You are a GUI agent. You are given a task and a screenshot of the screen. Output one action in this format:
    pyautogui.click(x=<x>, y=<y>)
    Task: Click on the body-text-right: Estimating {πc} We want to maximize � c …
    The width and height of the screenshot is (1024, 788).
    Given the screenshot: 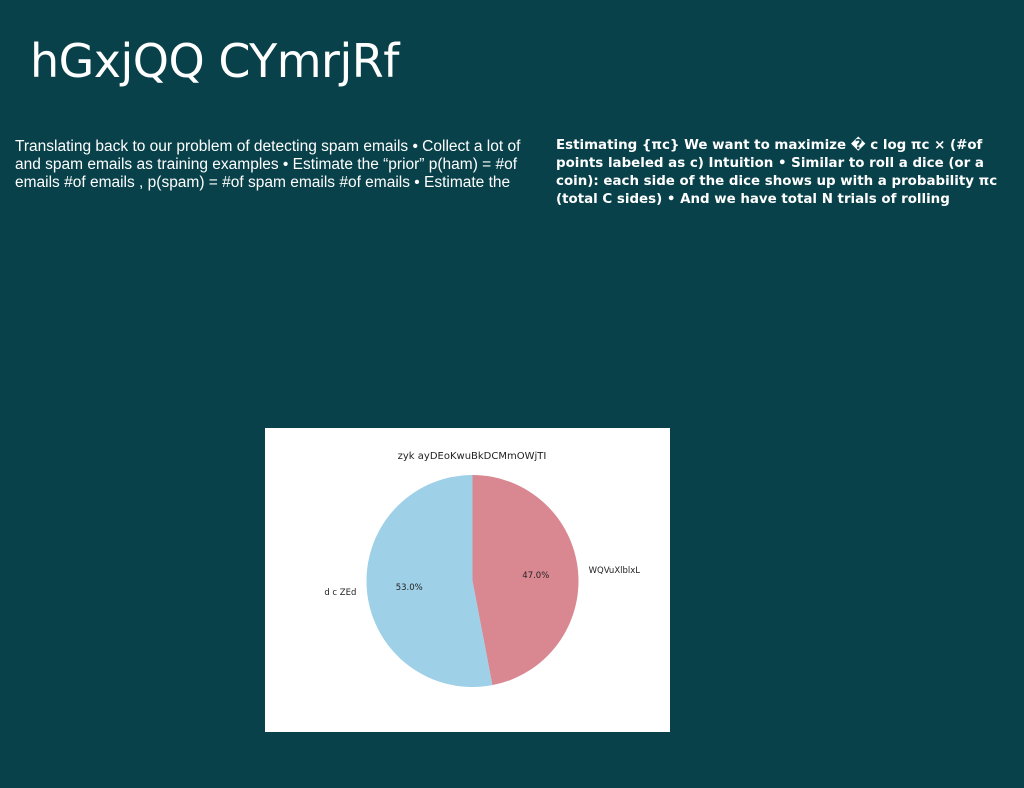 What is the action you would take?
    pyautogui.click(x=777, y=172)
    